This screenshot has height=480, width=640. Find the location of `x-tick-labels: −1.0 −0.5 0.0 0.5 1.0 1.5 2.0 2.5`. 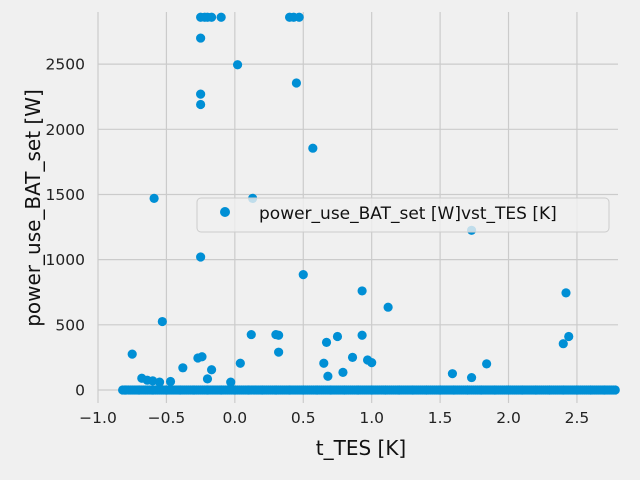

x-tick-labels: −1.0 −0.5 0.0 0.5 1.0 1.5 2.0 2.5 is located at coordinates (334, 418).